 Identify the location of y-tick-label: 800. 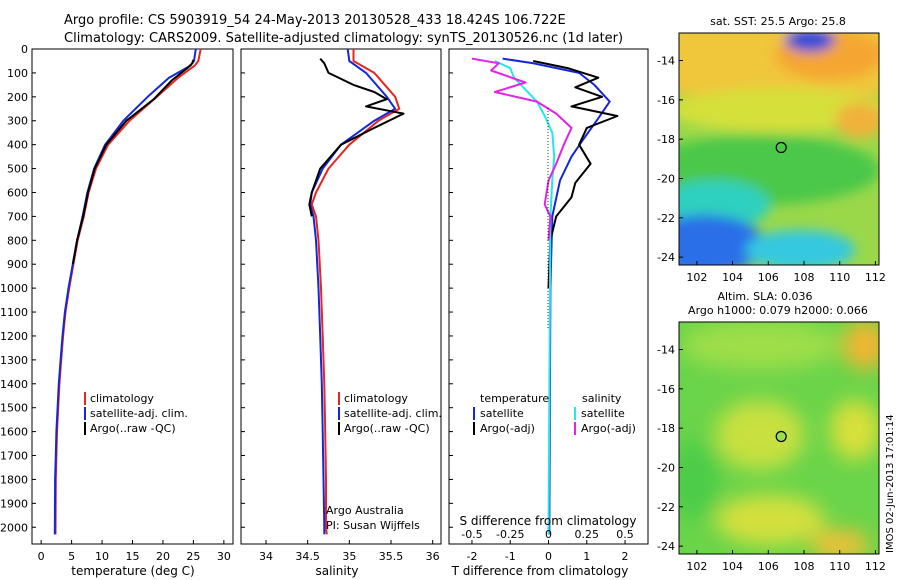
(17, 240).